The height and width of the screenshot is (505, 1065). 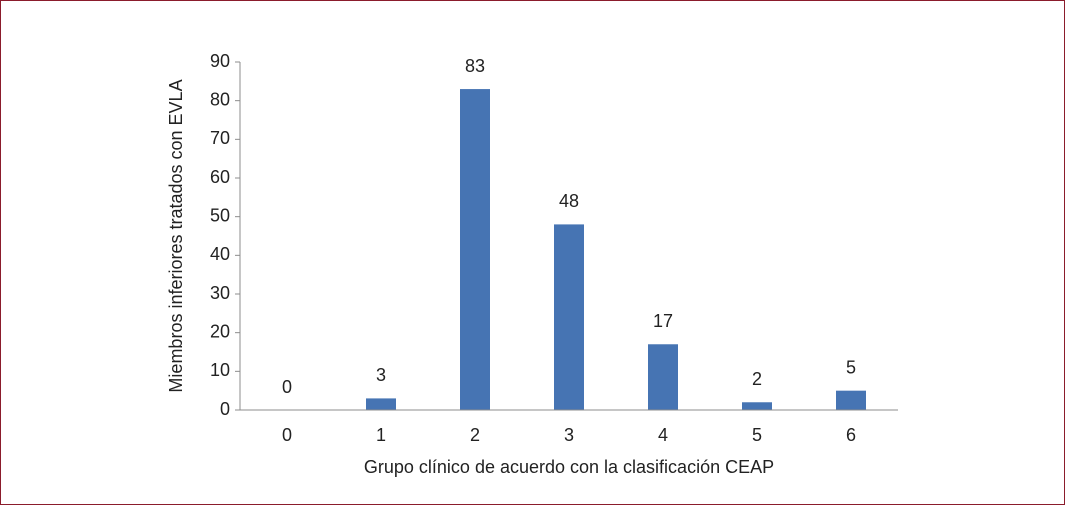 I want to click on y-tick-label: 80, so click(x=220, y=99).